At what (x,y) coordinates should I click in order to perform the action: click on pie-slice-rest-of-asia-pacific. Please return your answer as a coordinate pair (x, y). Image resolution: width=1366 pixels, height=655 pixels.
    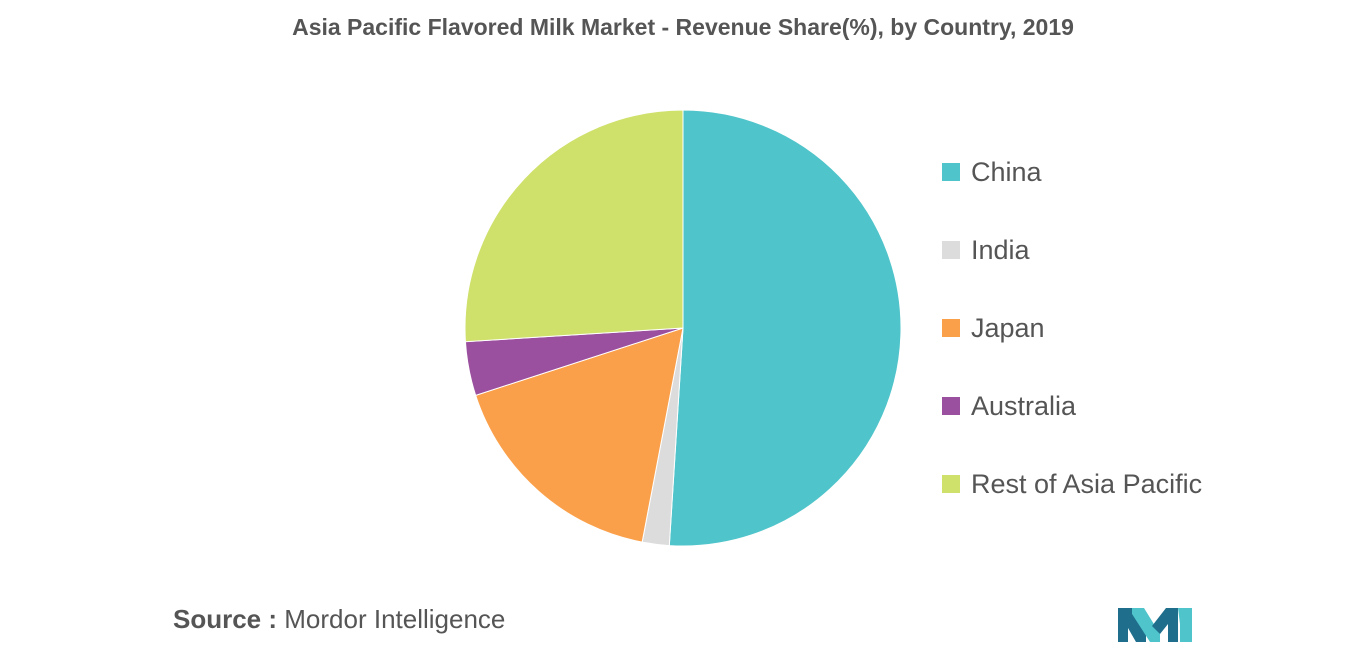
    Looking at the image, I should click on (574, 226).